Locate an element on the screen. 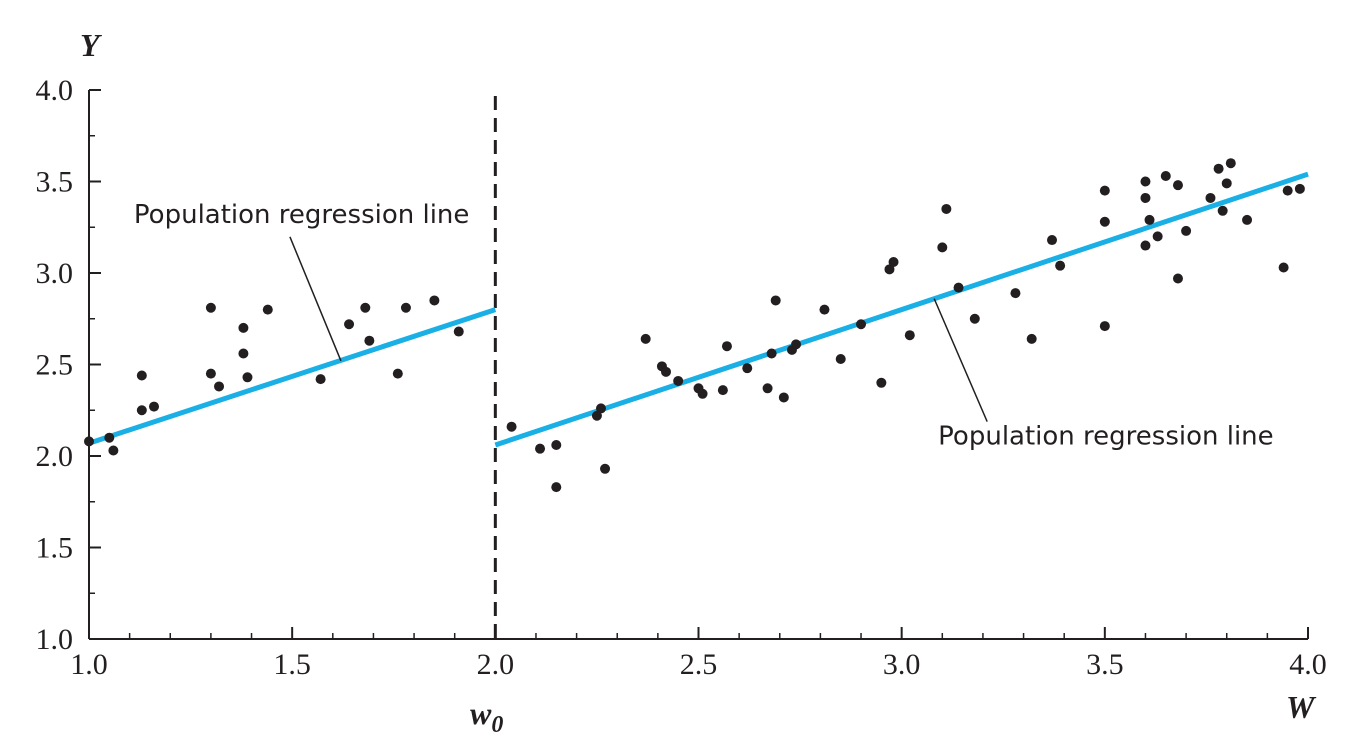 This screenshot has height=752, width=1354. y-tick-label: 4.0 is located at coordinates (55, 90).